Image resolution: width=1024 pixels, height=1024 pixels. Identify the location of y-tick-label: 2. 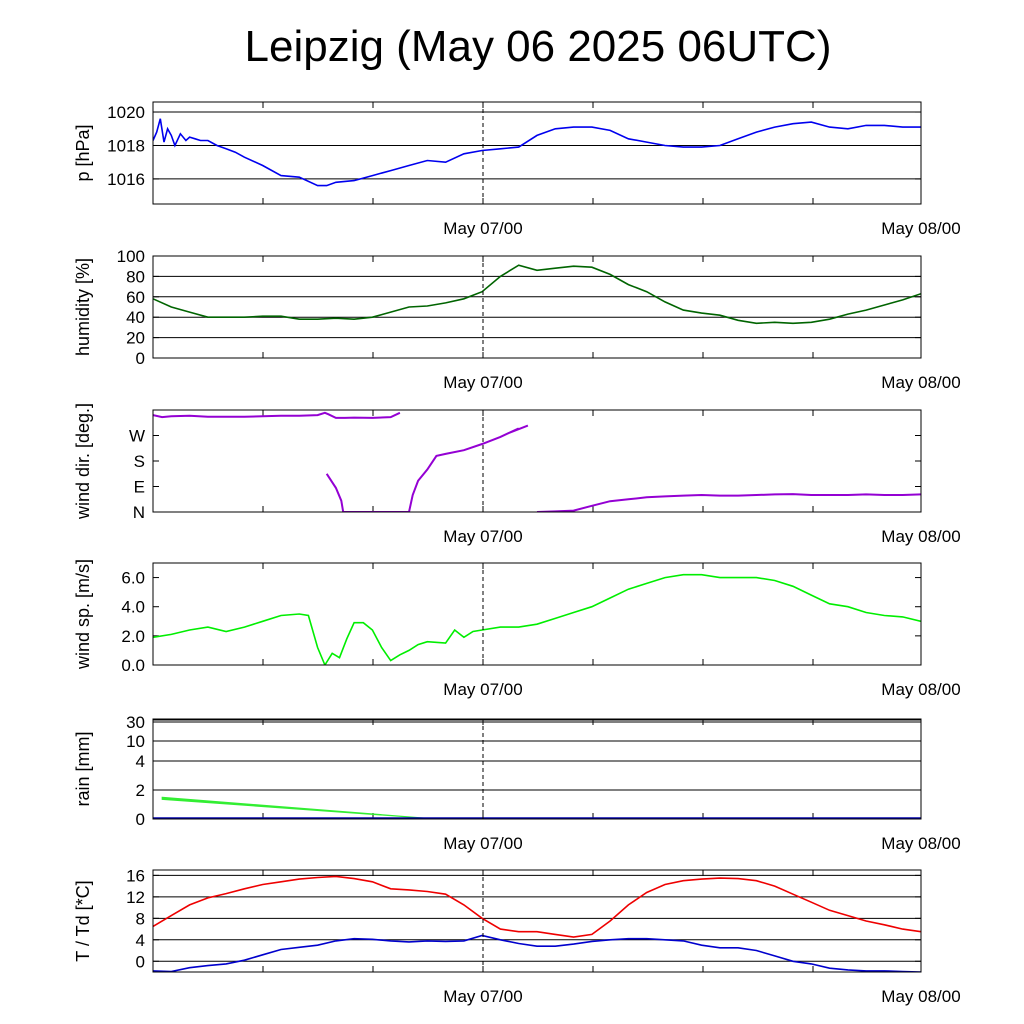
(140, 790).